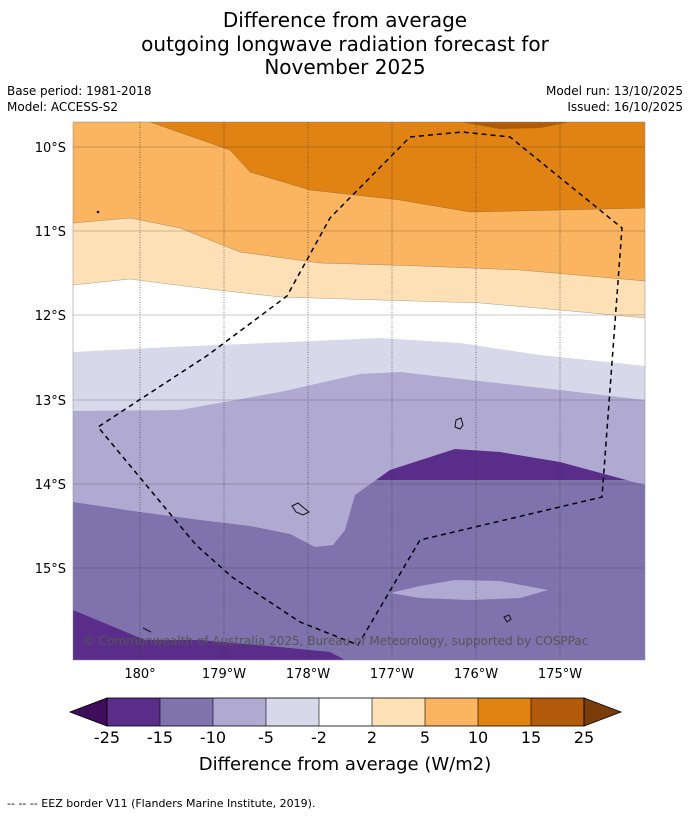  Describe the element at coordinates (50, 359) in the screenshot. I see `lat-labels: 10°S 11°S 12°S 13°S 14°S 15°S` at that location.